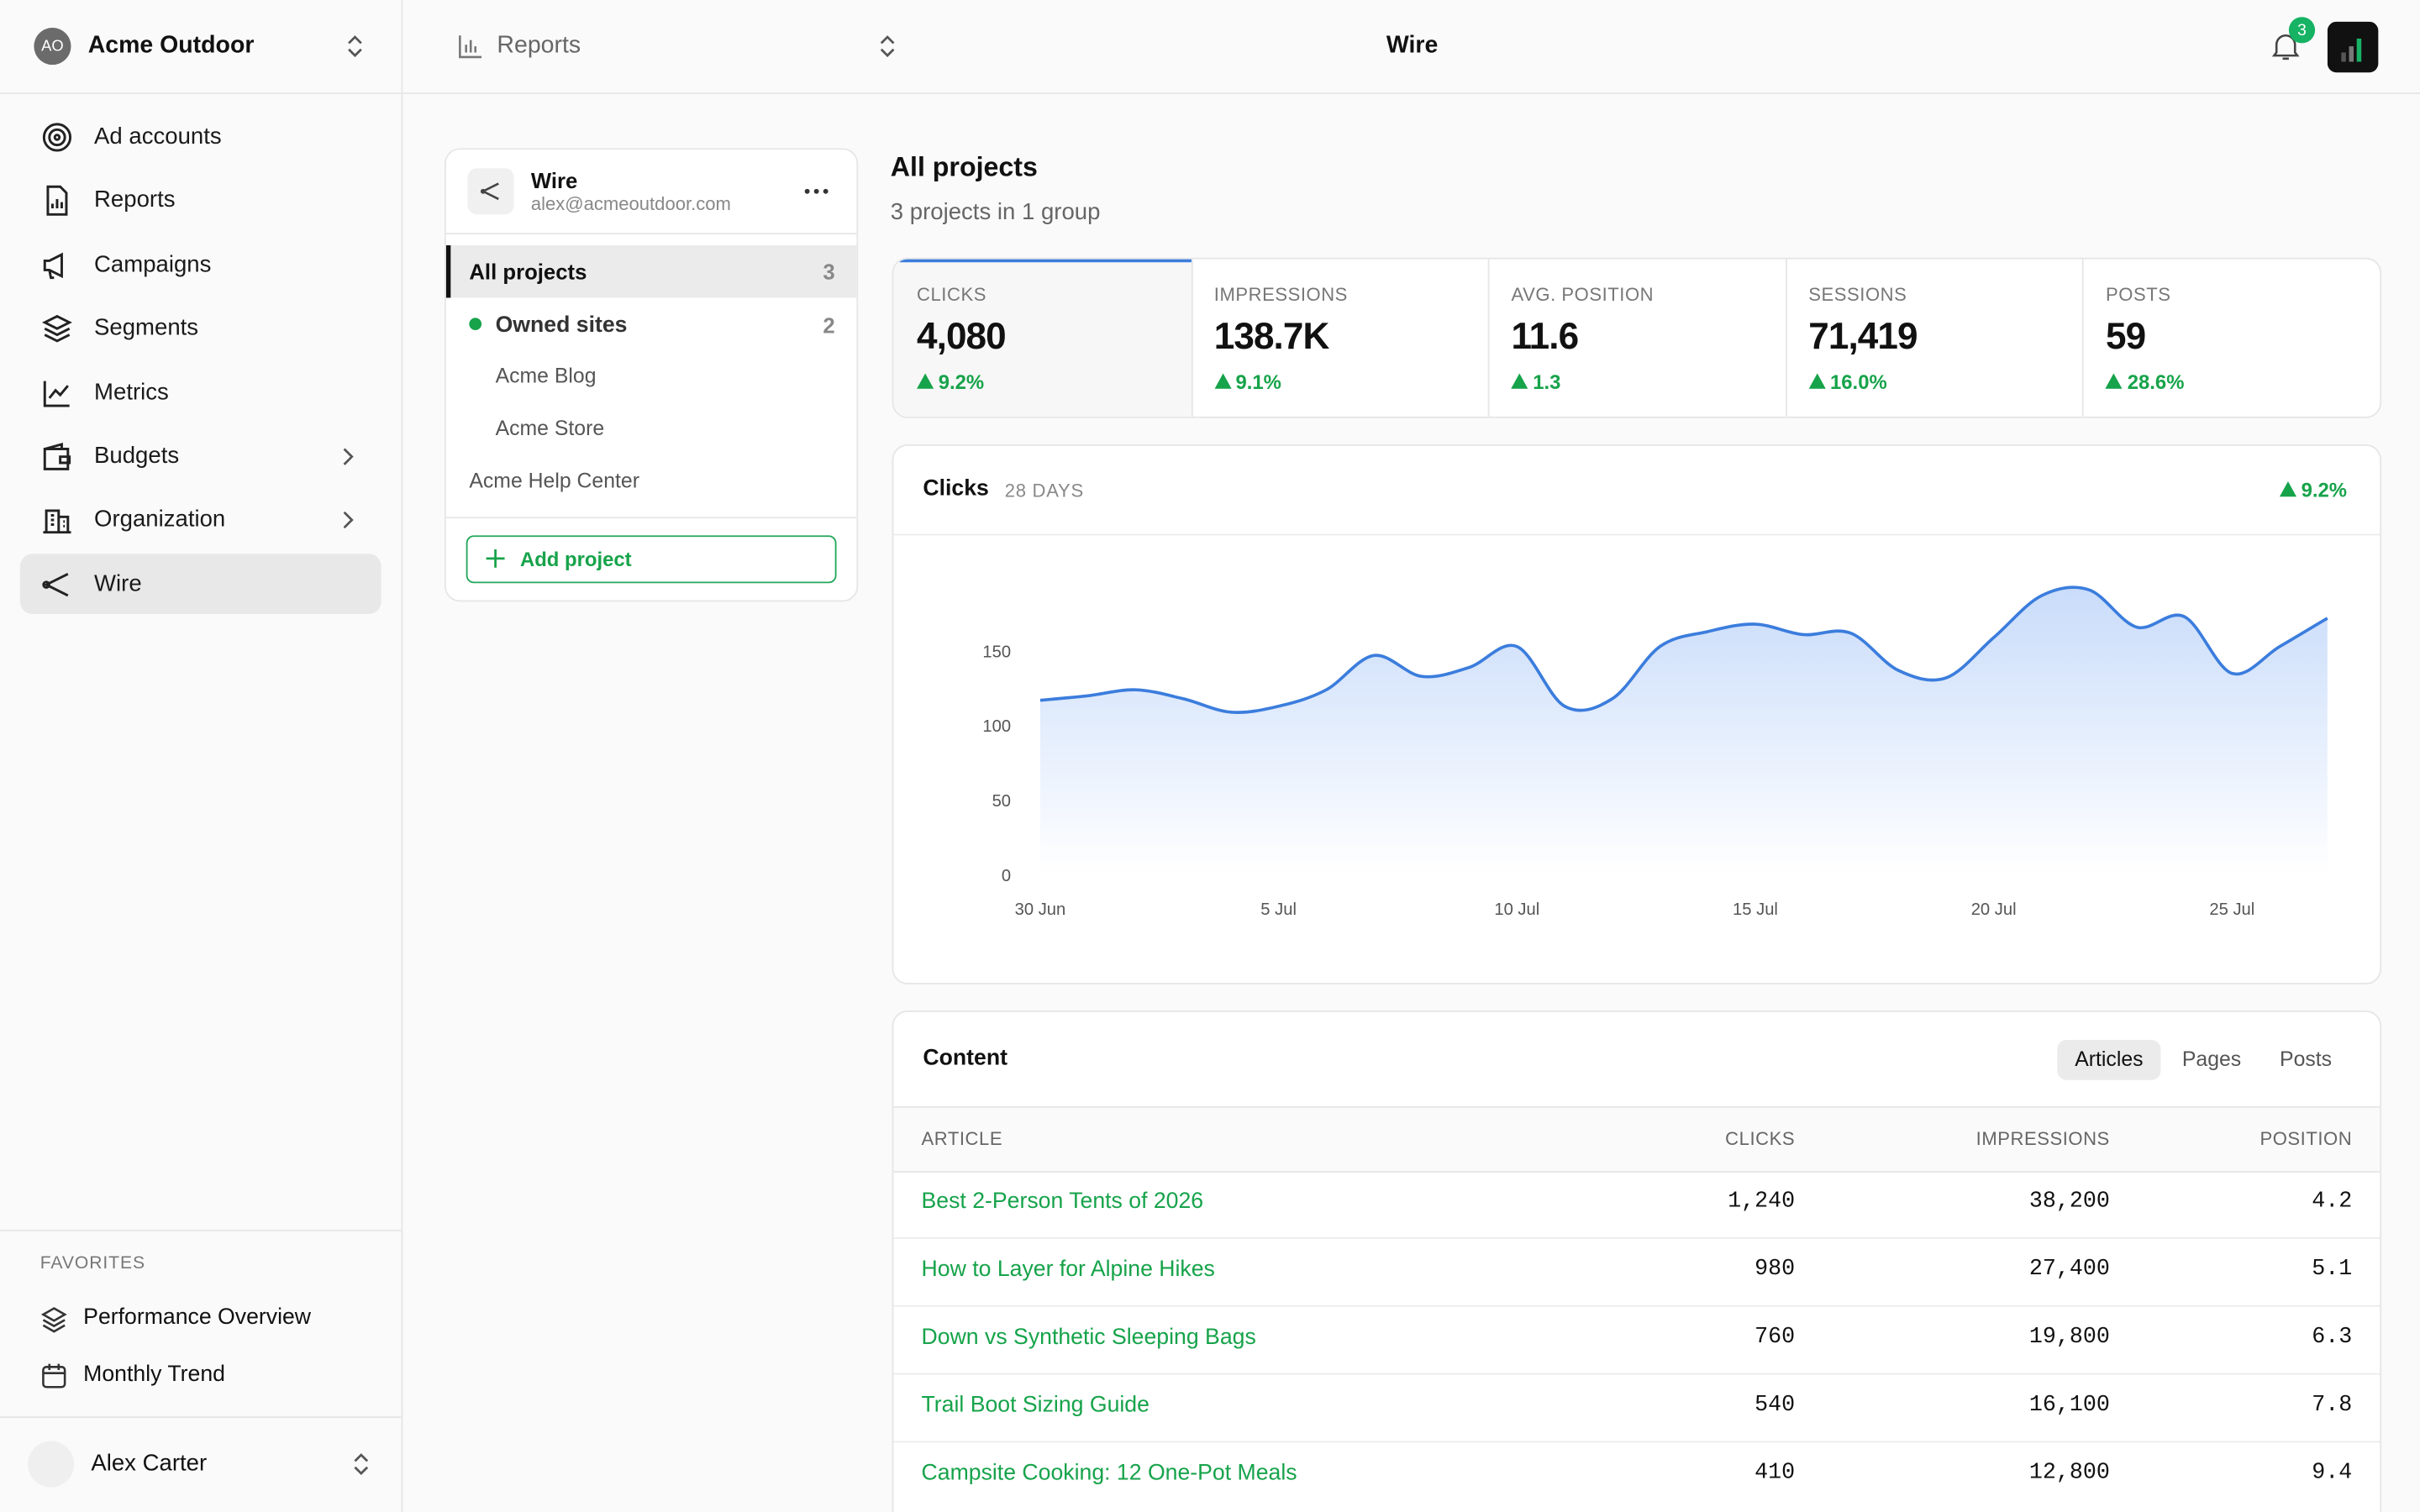  Describe the element at coordinates (490, 191) in the screenshot. I see `wire-icon` at that location.